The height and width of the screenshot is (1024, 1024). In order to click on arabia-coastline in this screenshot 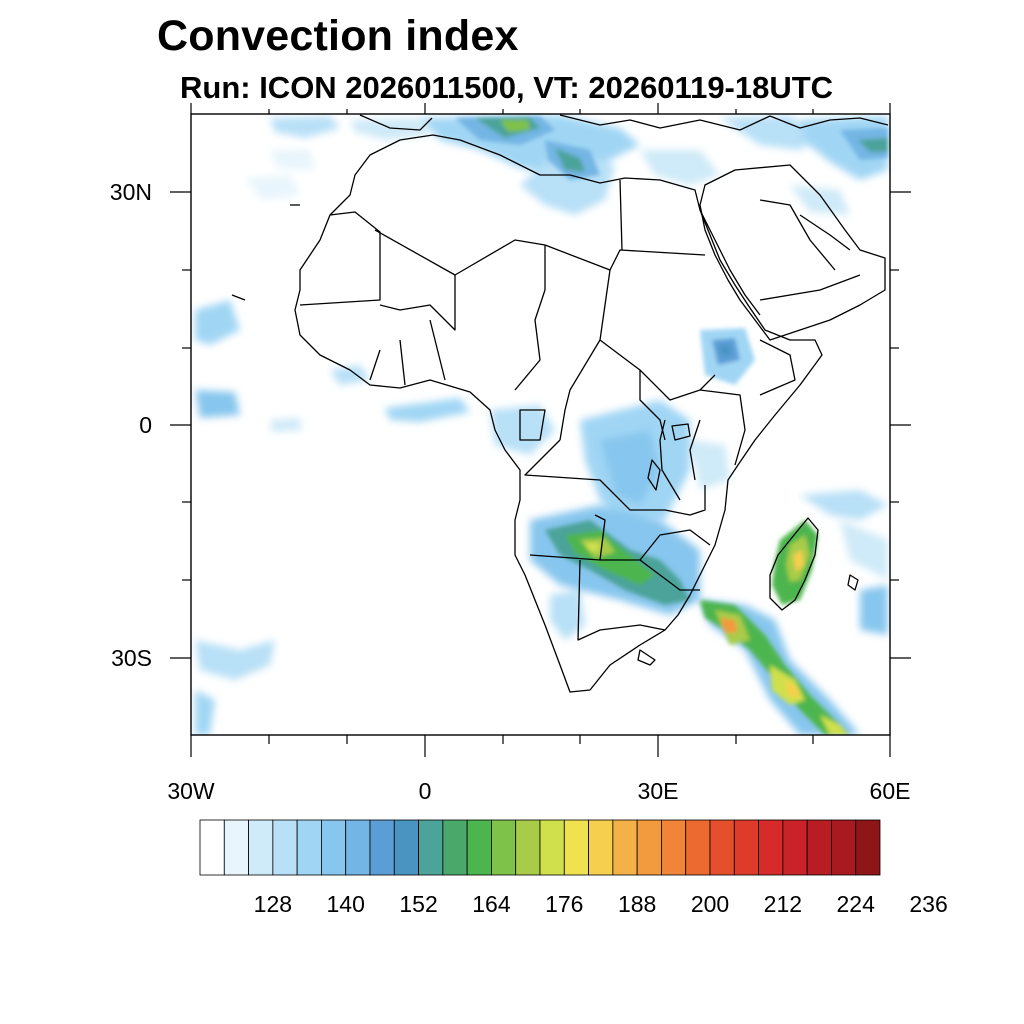, I will do `click(792, 252)`.